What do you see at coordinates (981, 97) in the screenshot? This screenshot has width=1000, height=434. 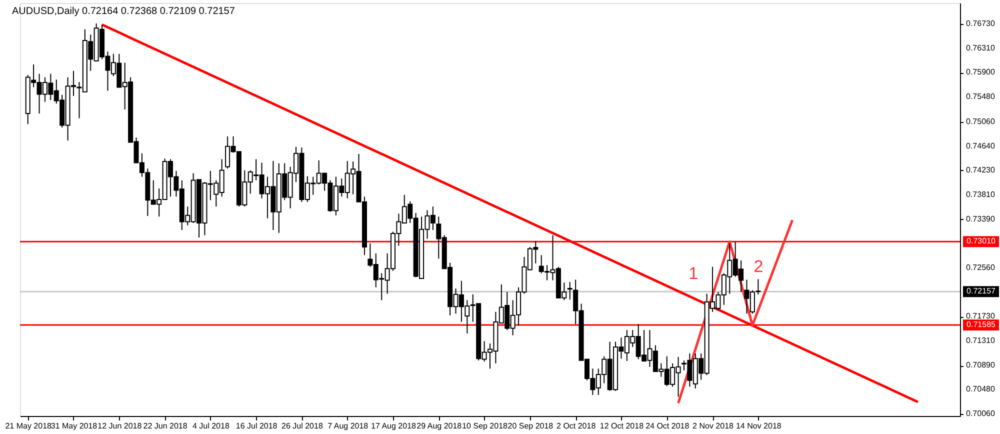 I see `y-tick-label: 0.75480` at bounding box center [981, 97].